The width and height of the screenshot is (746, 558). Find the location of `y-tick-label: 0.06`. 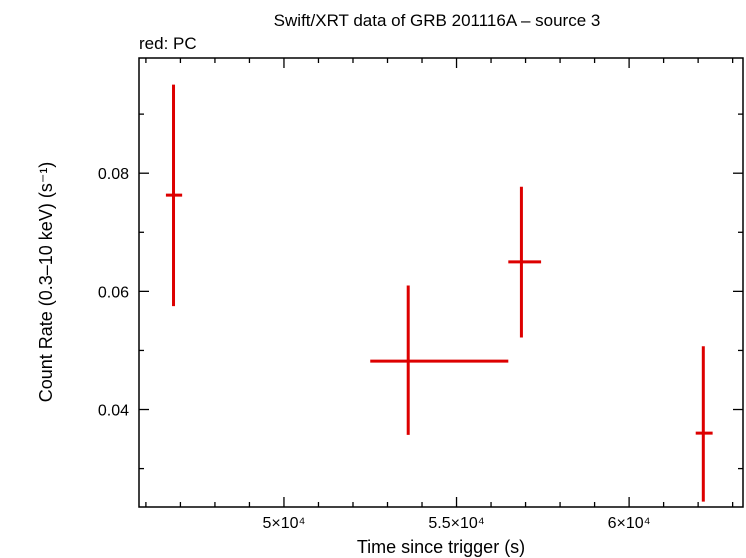

y-tick-label: 0.06 is located at coordinates (113, 292).